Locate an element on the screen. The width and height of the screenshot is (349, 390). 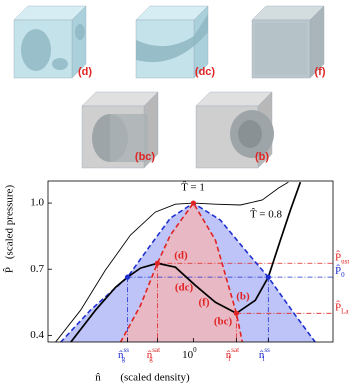
y-axis-label: (scaled pressure) is located at coordinates (10, 222).